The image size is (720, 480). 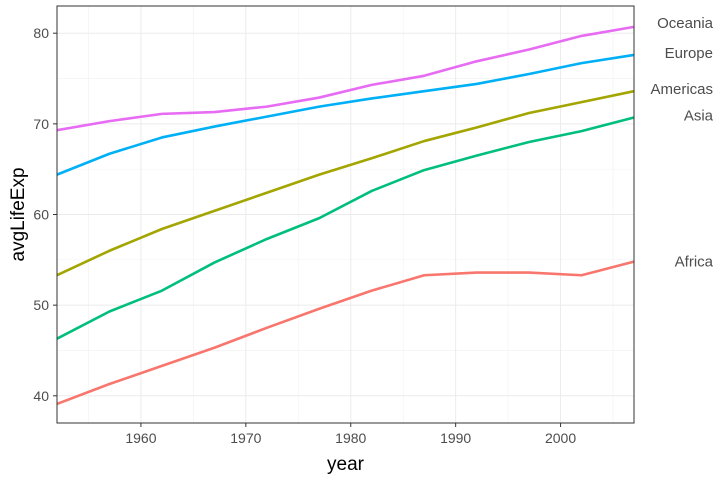 I want to click on series-label-europe: Europe, so click(x=689, y=53).